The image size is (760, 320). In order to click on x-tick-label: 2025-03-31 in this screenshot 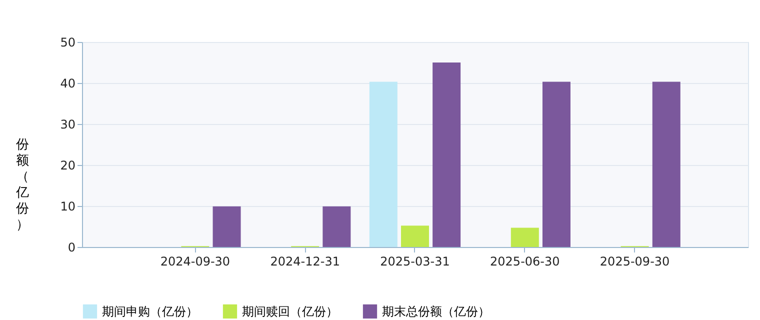, I will do `click(415, 261)`.